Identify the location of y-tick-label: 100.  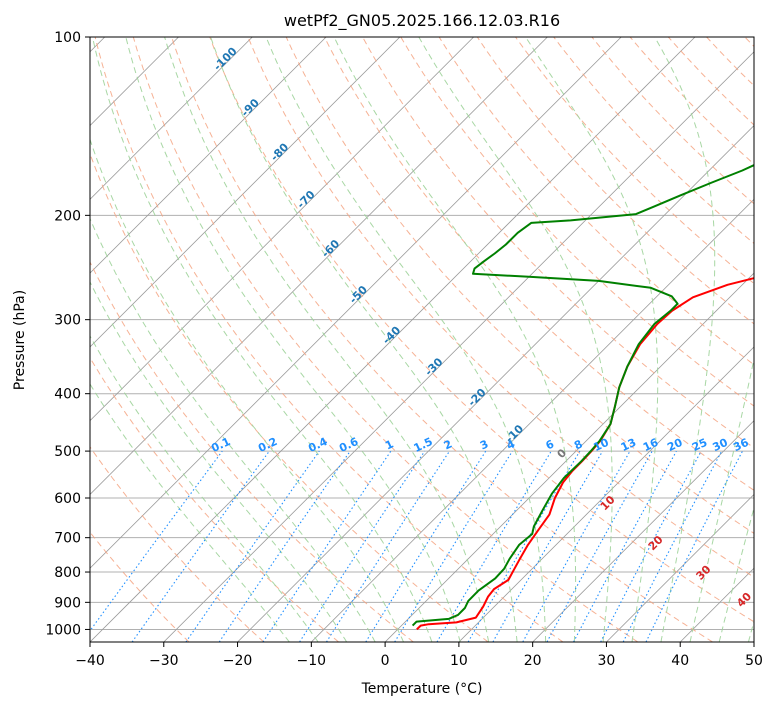
(67, 38).